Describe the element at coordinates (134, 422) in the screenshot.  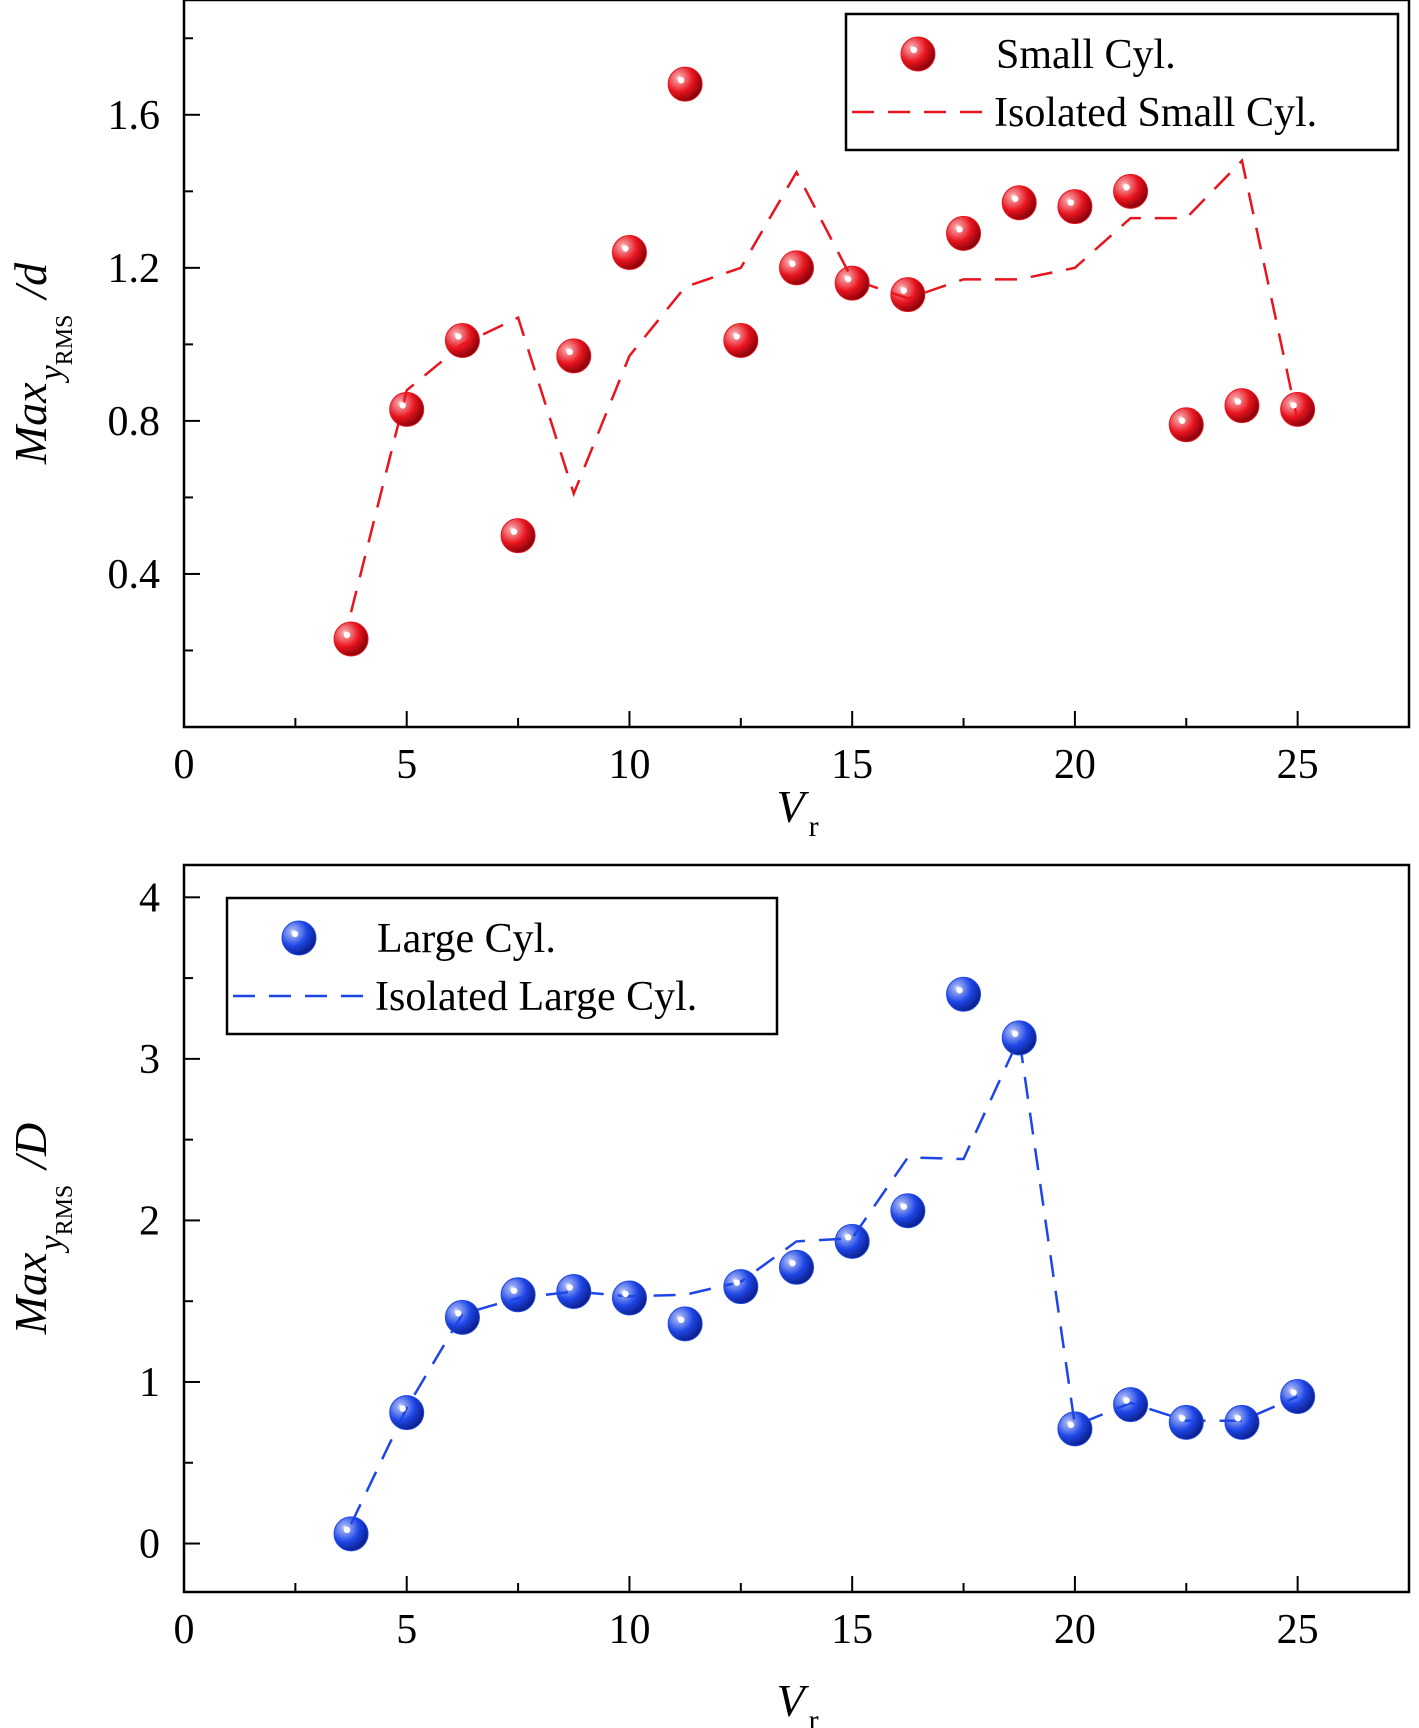
I see `y-tick-label: 0.8` at that location.